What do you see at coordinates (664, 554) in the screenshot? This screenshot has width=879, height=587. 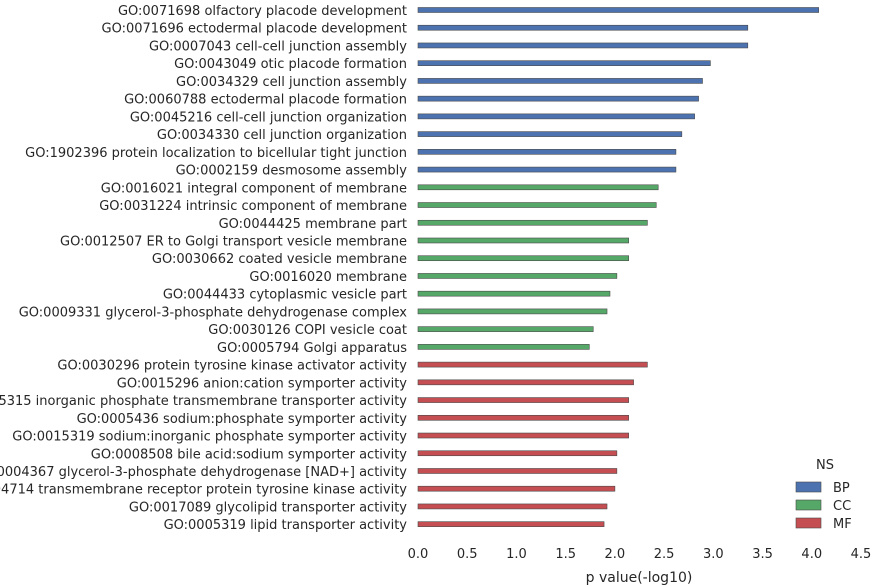 I see `x-tick-label: 2.5` at bounding box center [664, 554].